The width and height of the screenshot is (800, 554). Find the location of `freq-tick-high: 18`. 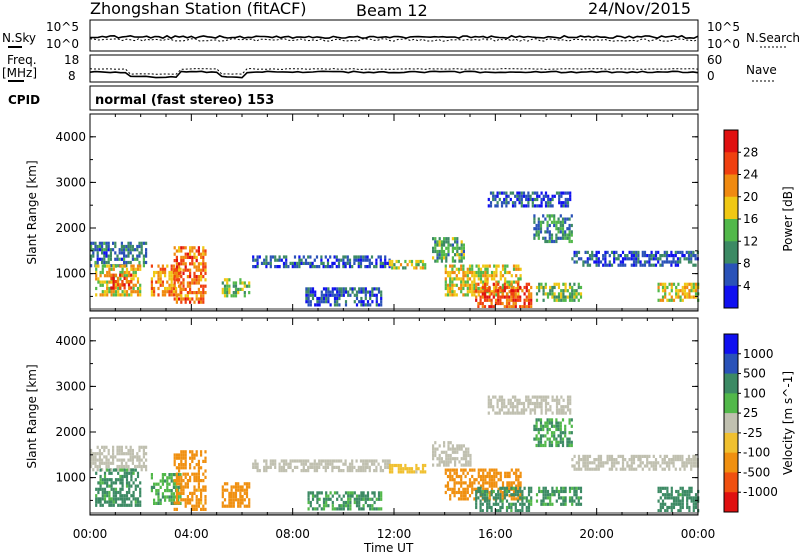

freq-tick-high: 18 is located at coordinates (71, 60).